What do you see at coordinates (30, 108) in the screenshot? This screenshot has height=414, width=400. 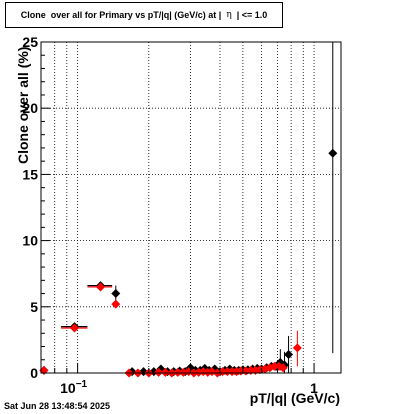 I see `y-tick-label: 20` at bounding box center [30, 108].